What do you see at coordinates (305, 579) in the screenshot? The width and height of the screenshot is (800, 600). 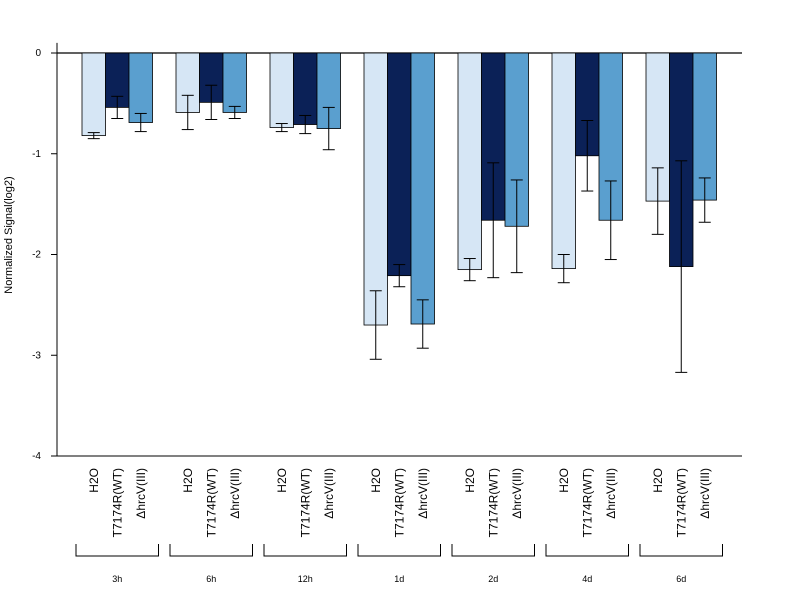 I see `group-label: 12h` at bounding box center [305, 579].